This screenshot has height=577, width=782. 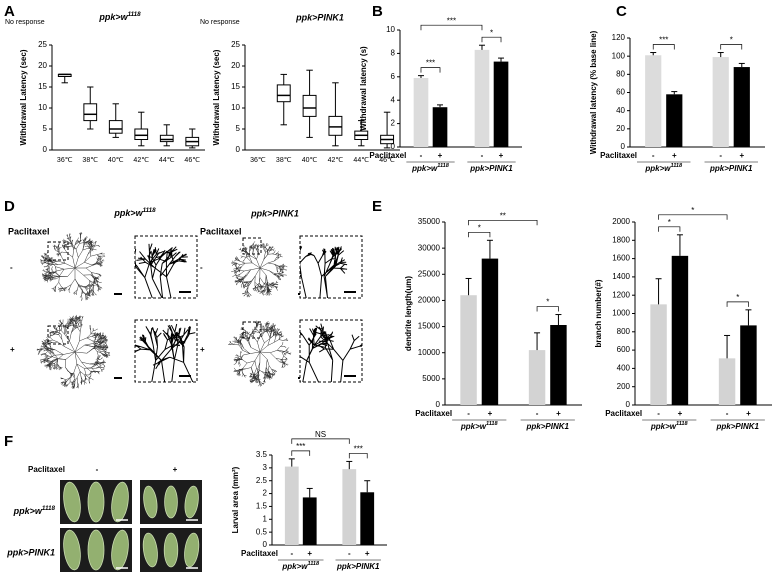 I want to click on y-tick-label: 20, so click(x=620, y=128).